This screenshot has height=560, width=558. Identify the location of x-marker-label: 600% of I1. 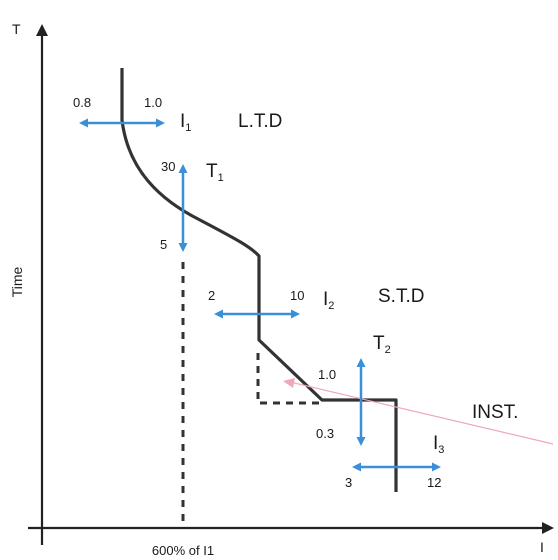
(183, 550).